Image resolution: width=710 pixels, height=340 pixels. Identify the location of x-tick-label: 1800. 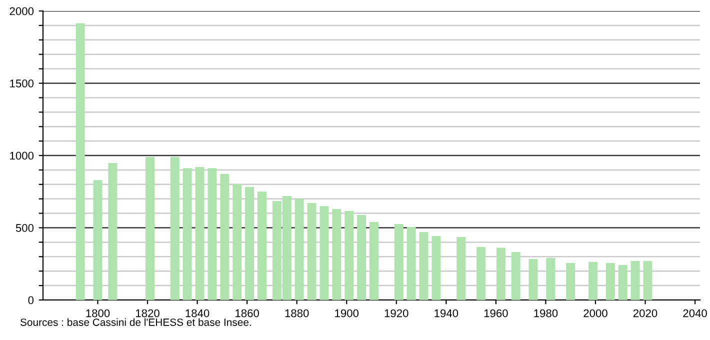
(98, 313).